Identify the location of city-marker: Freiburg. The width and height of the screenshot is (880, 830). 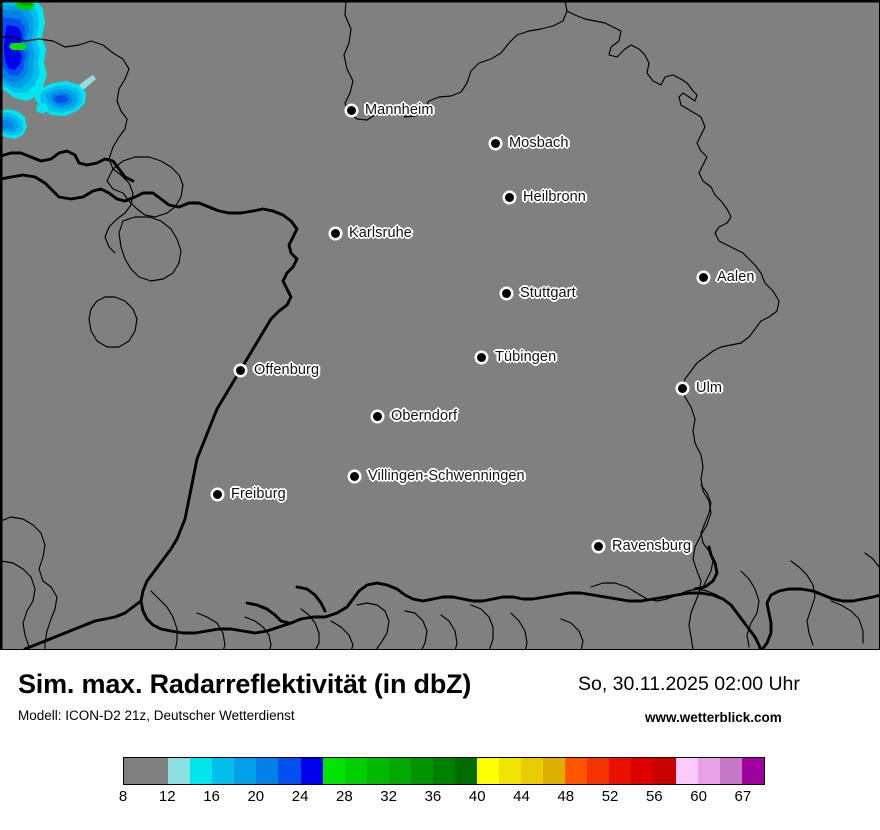
(249, 494).